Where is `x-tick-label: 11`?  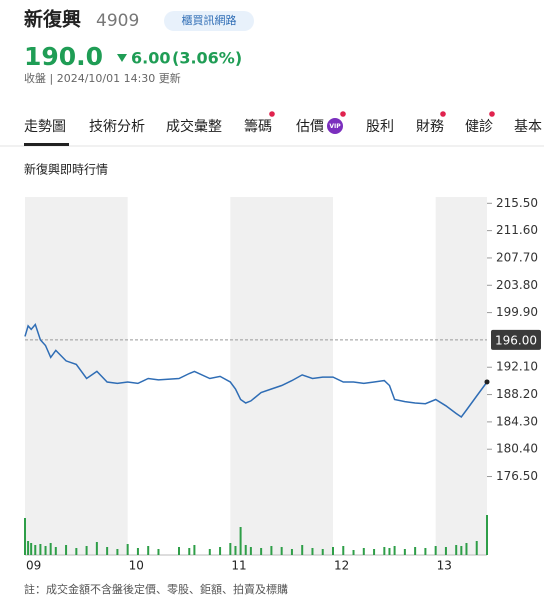
x-tick-label: 11 is located at coordinates (238, 566).